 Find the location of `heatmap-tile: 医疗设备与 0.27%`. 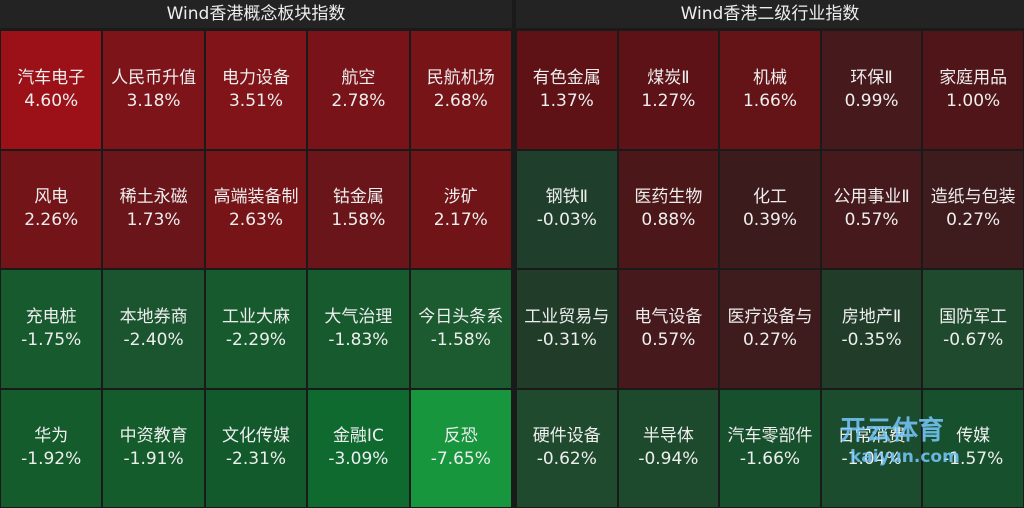

heatmap-tile: 医疗设备与 0.27% is located at coordinates (770, 329).